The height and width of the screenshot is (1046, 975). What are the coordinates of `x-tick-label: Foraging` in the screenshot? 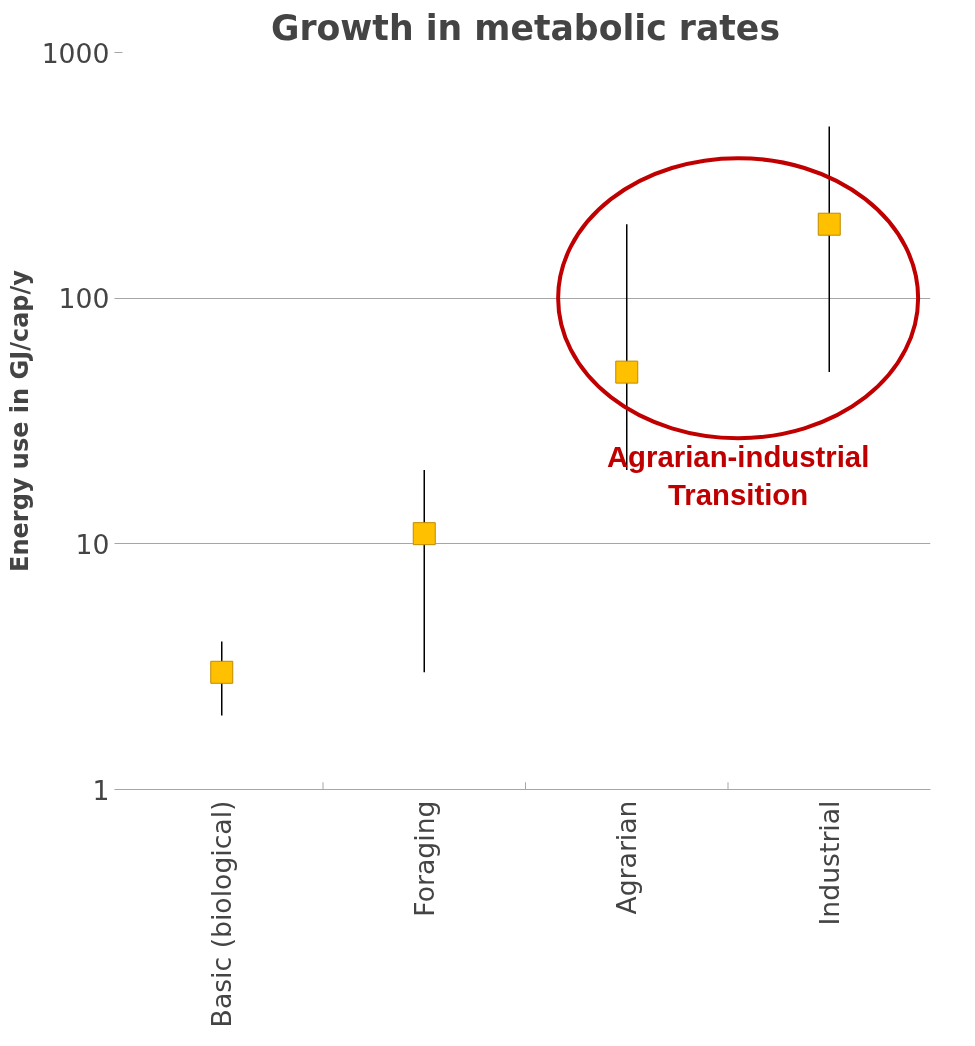 It's located at (424, 858).